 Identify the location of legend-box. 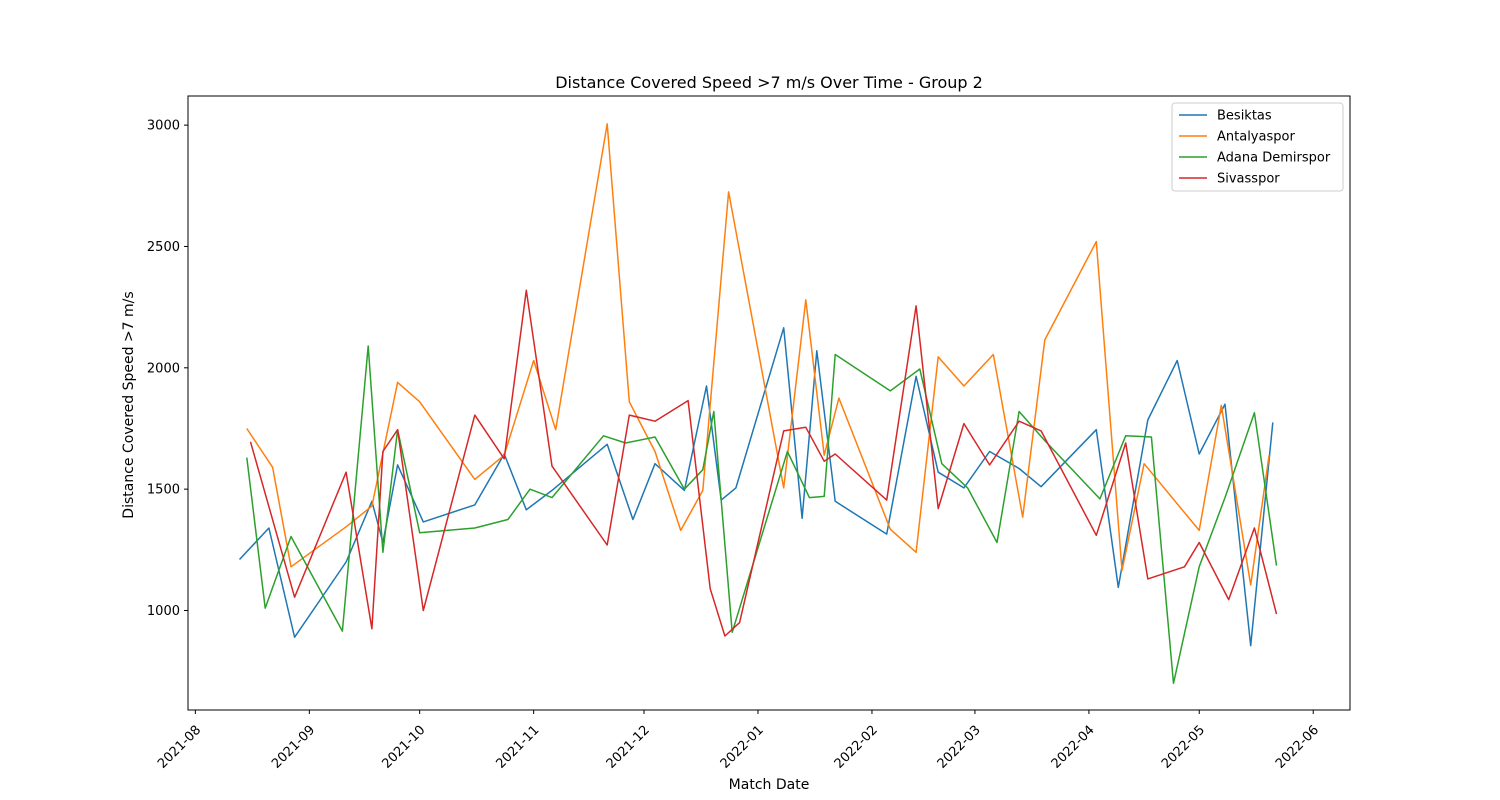
(1257, 147).